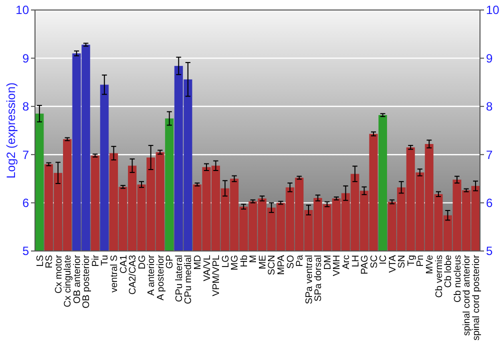 This screenshot has width=500, height=350. Describe the element at coordinates (290, 262) in the screenshot. I see `x-tick-label: SO` at that location.